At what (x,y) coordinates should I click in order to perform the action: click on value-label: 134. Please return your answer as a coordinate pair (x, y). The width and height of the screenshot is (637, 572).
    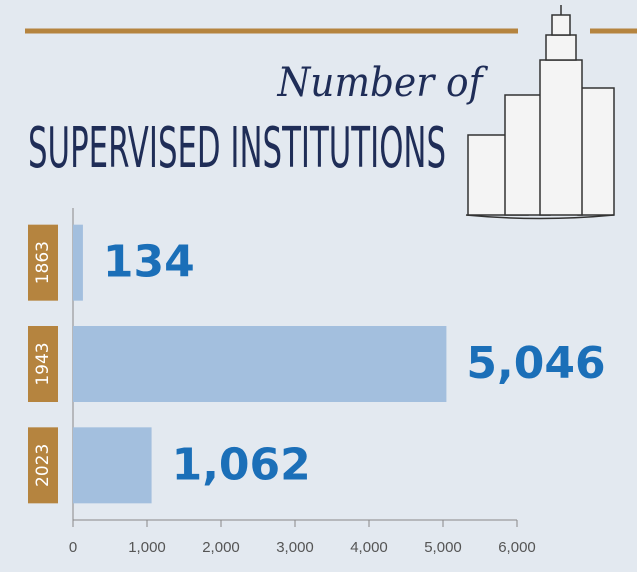
    Looking at the image, I should click on (149, 262).